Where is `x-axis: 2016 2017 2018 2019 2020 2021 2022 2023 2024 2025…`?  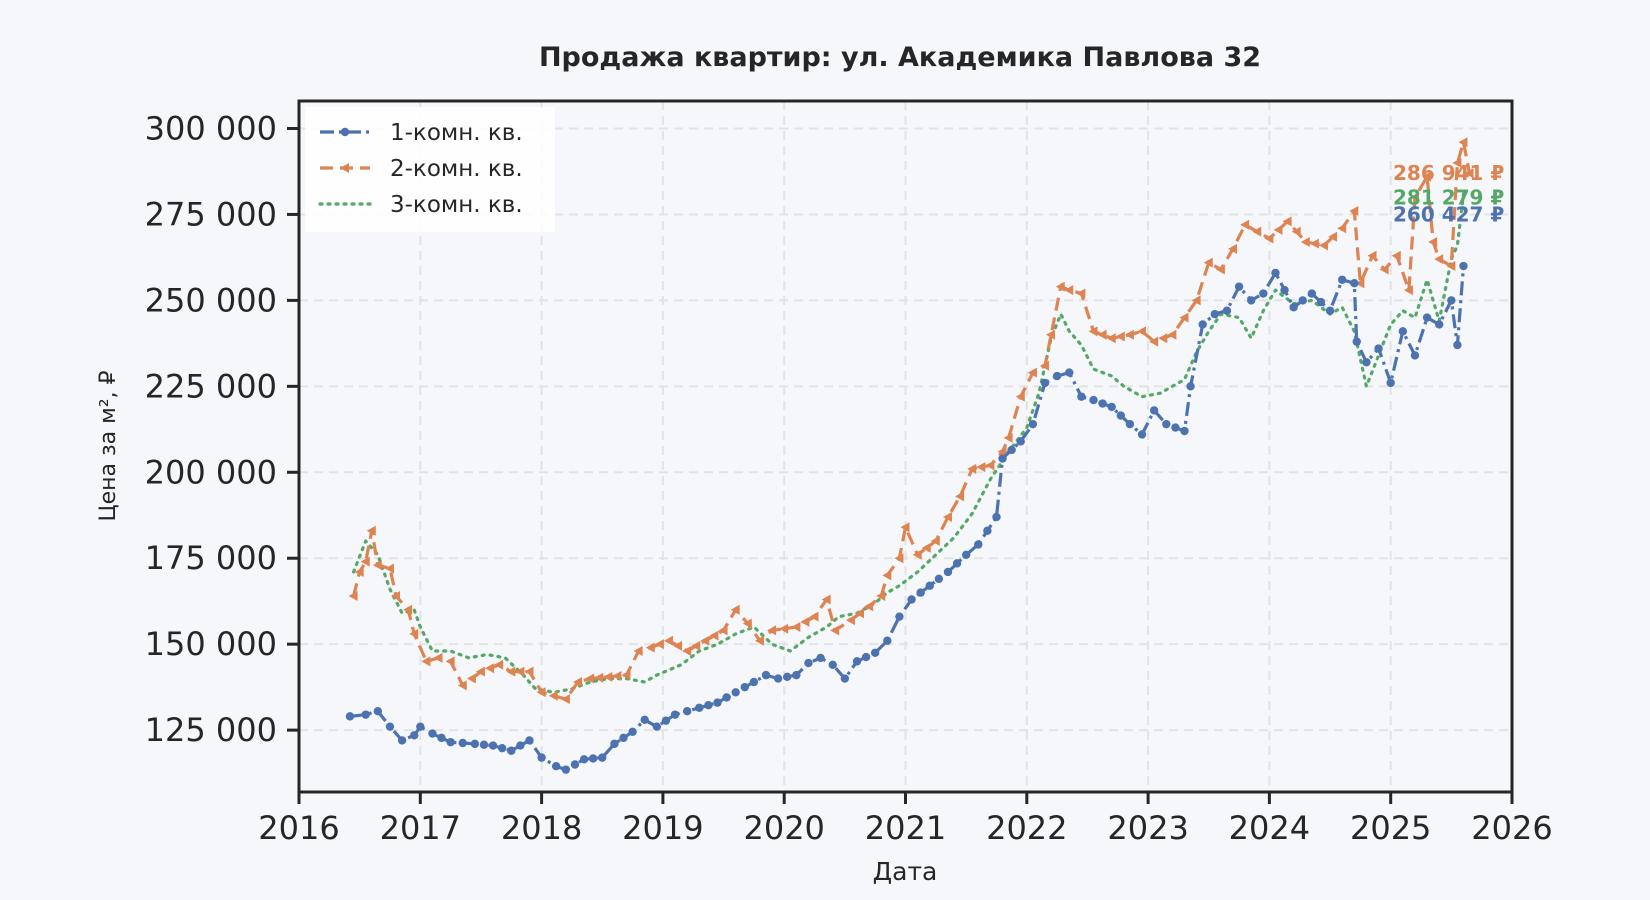
x-axis: 2016 2017 2018 2019 2020 2021 2022 2023 2024 2025… is located at coordinates (905, 819).